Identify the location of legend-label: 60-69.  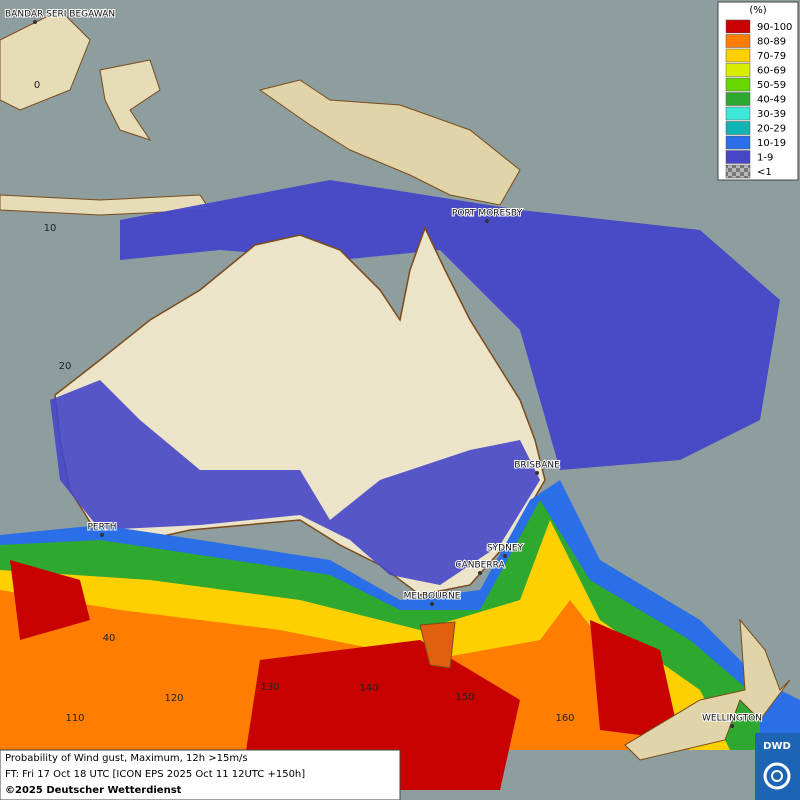
(771, 71).